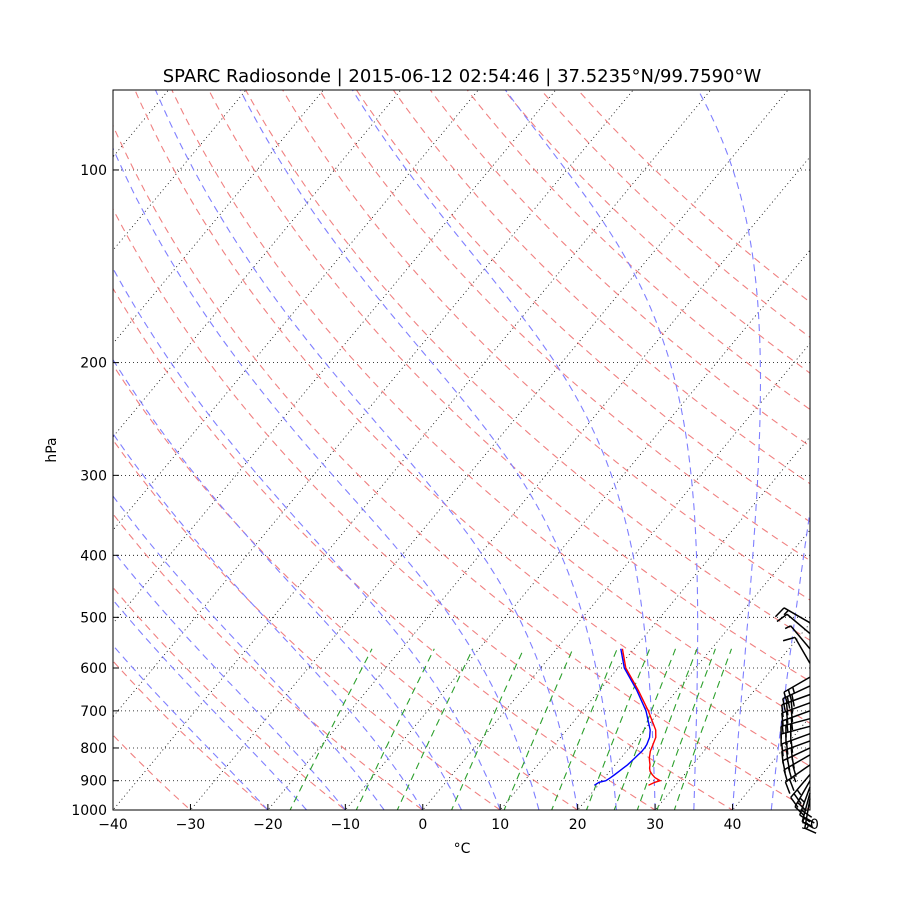 The width and height of the screenshot is (900, 900). I want to click on y-tick-label: 600, so click(93, 669).